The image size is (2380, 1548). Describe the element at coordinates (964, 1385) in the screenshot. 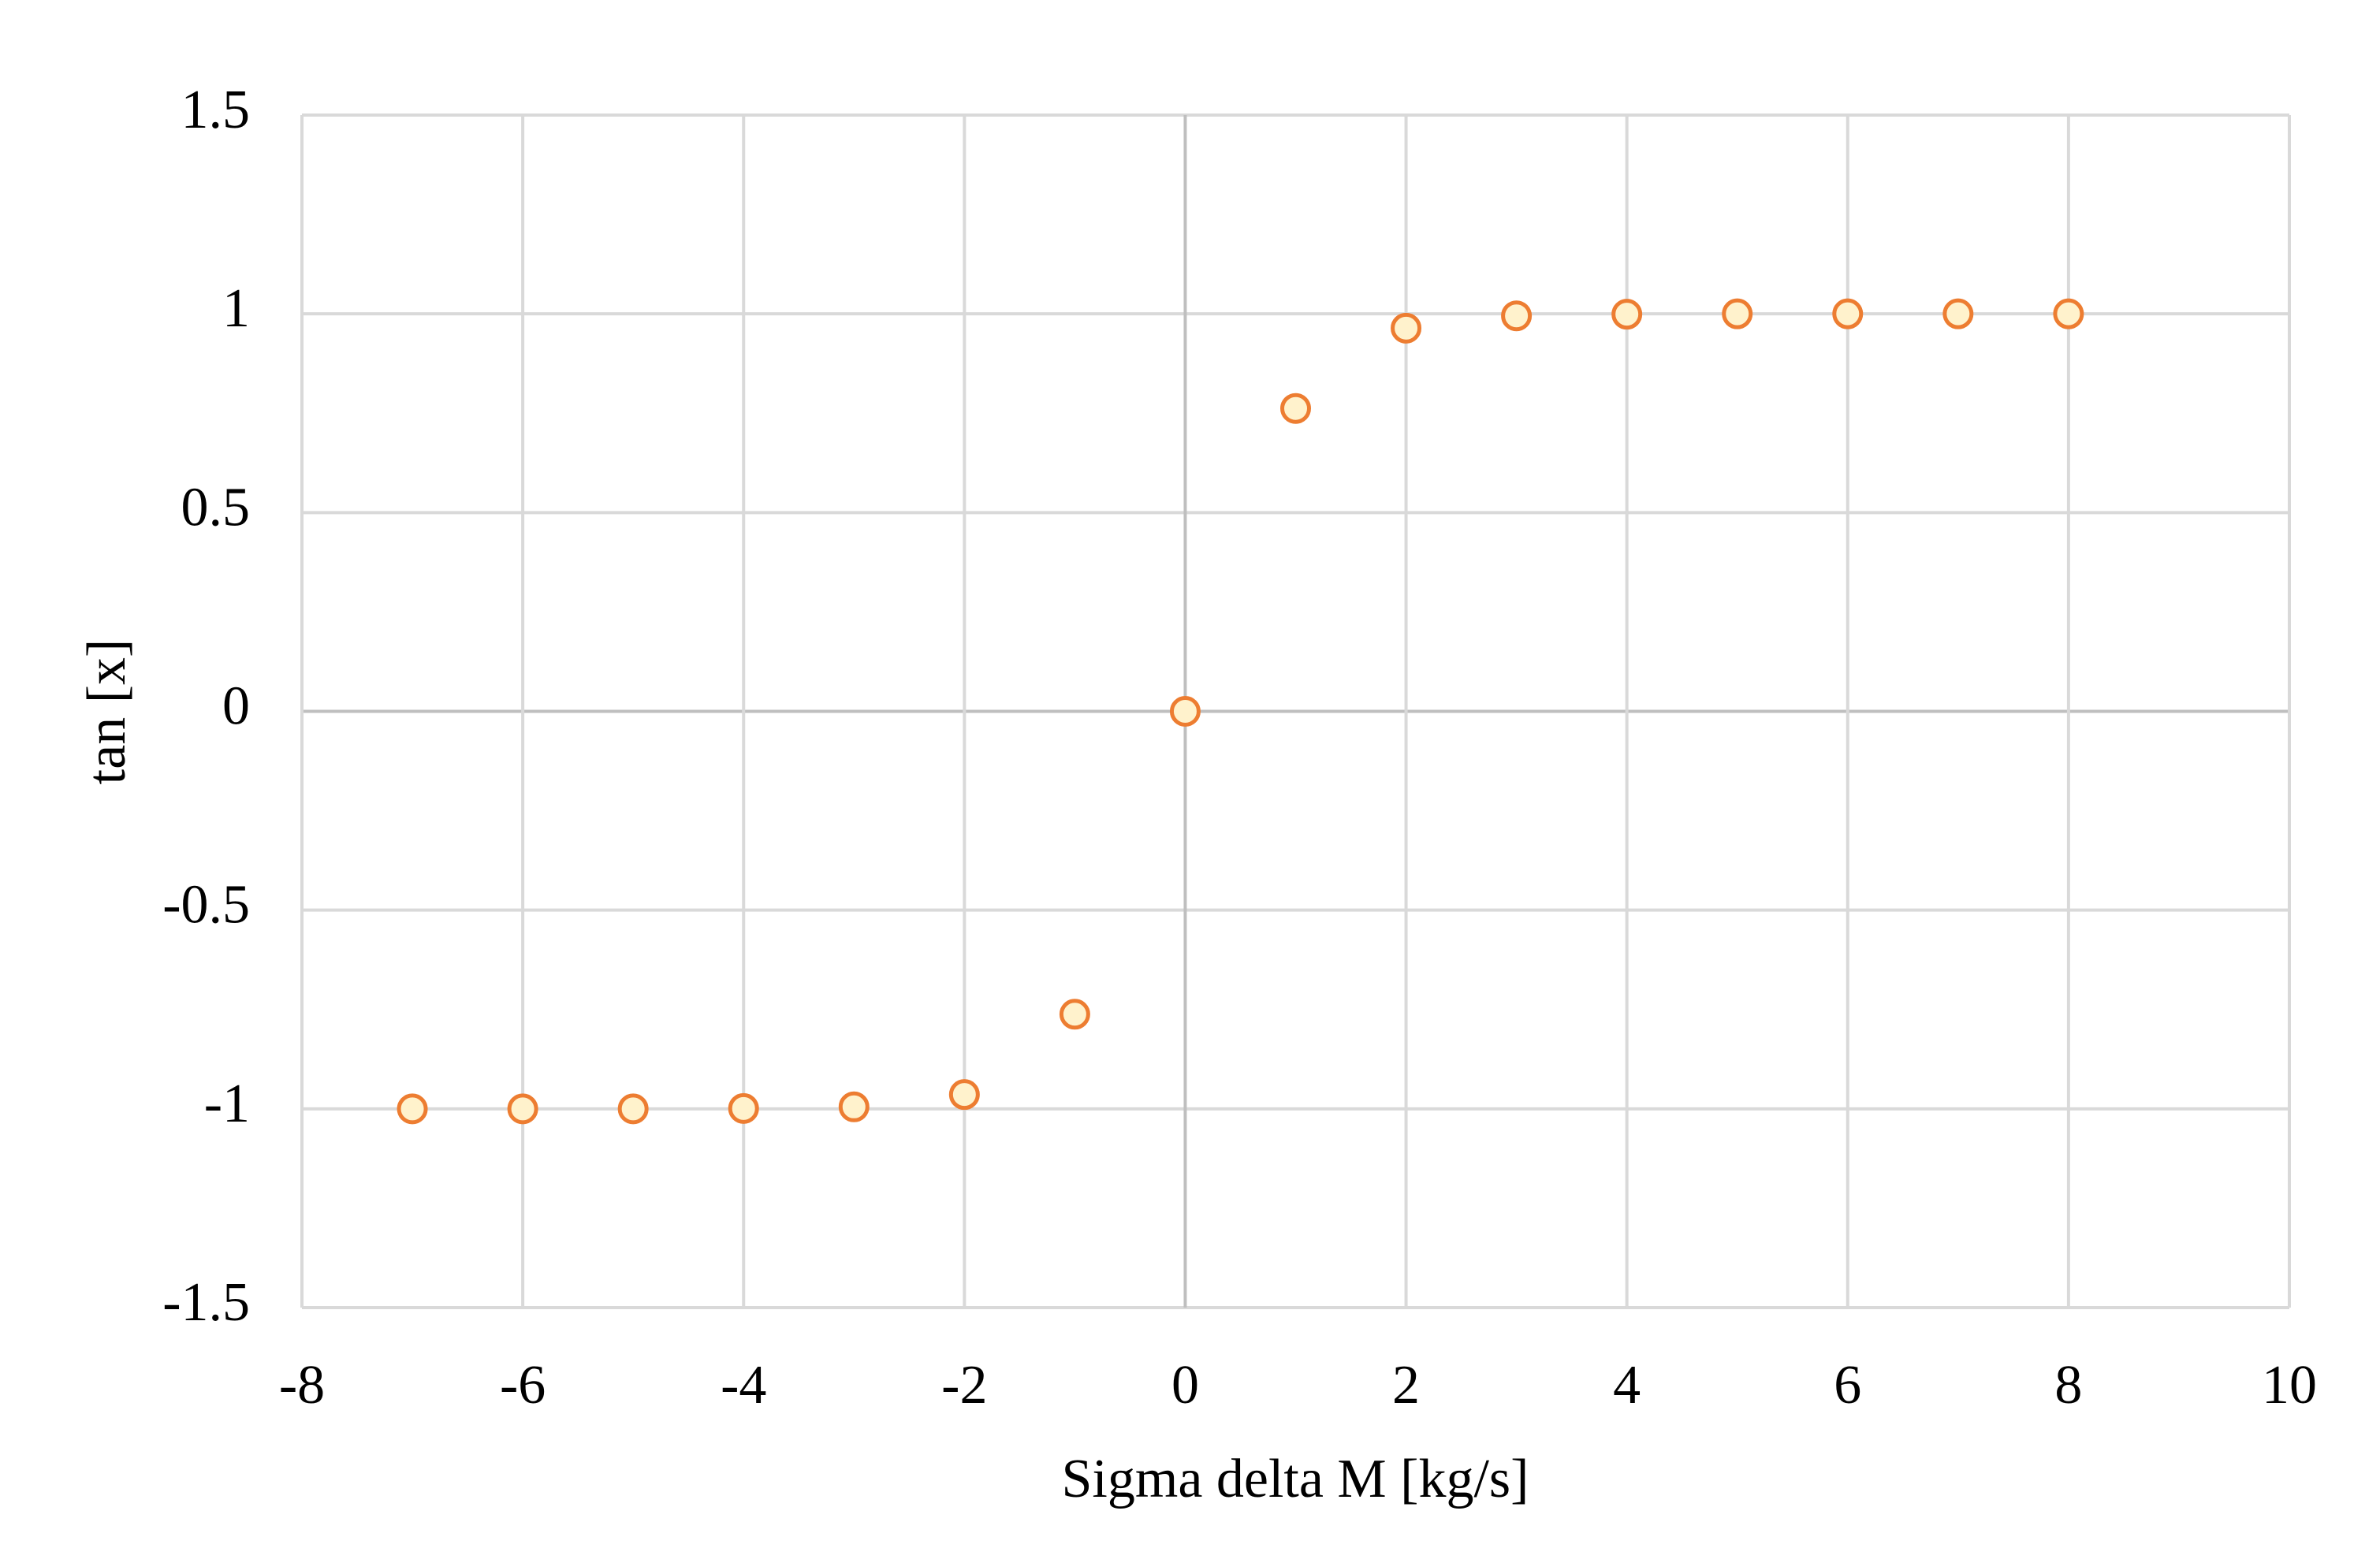

I see `x-tick-label: -2` at that location.